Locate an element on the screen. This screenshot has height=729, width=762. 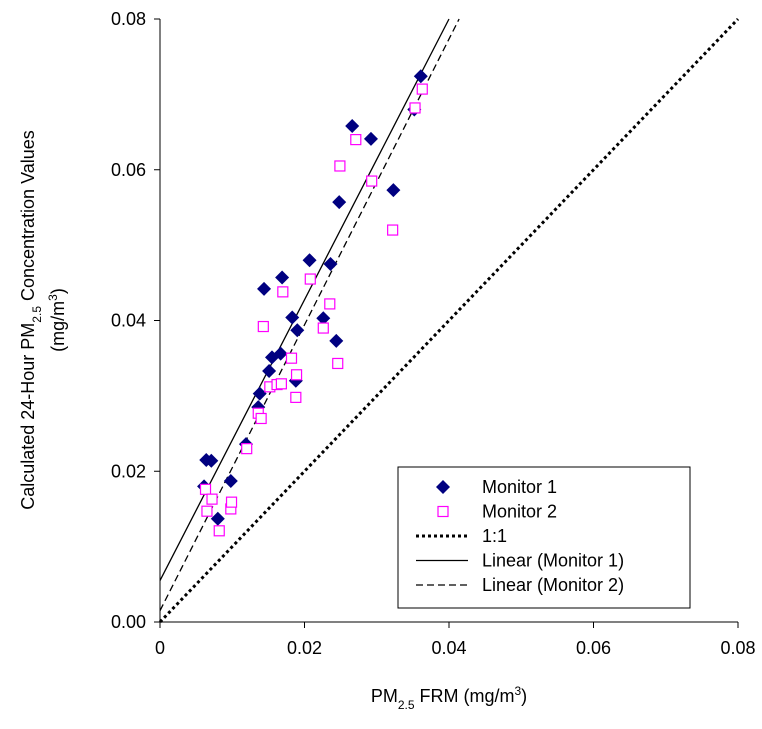
y-axis-label-part: ) is located at coordinates (58, 291).